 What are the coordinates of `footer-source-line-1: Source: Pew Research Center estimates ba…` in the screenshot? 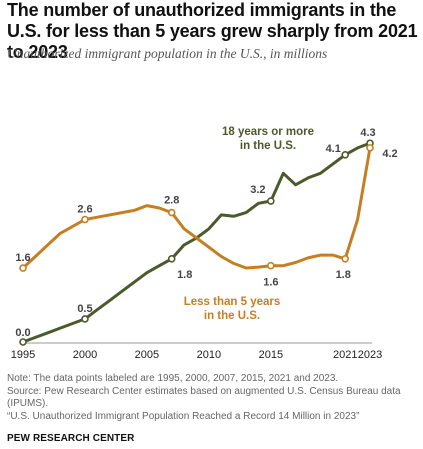 It's located at (204, 391).